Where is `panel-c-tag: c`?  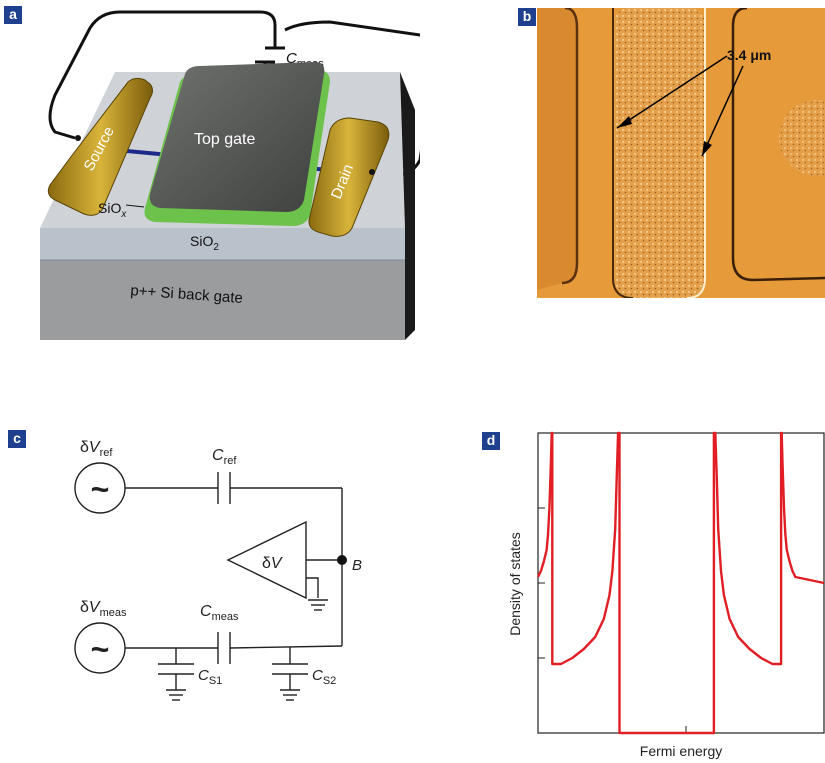 panel-c-tag: c is located at coordinates (17, 439).